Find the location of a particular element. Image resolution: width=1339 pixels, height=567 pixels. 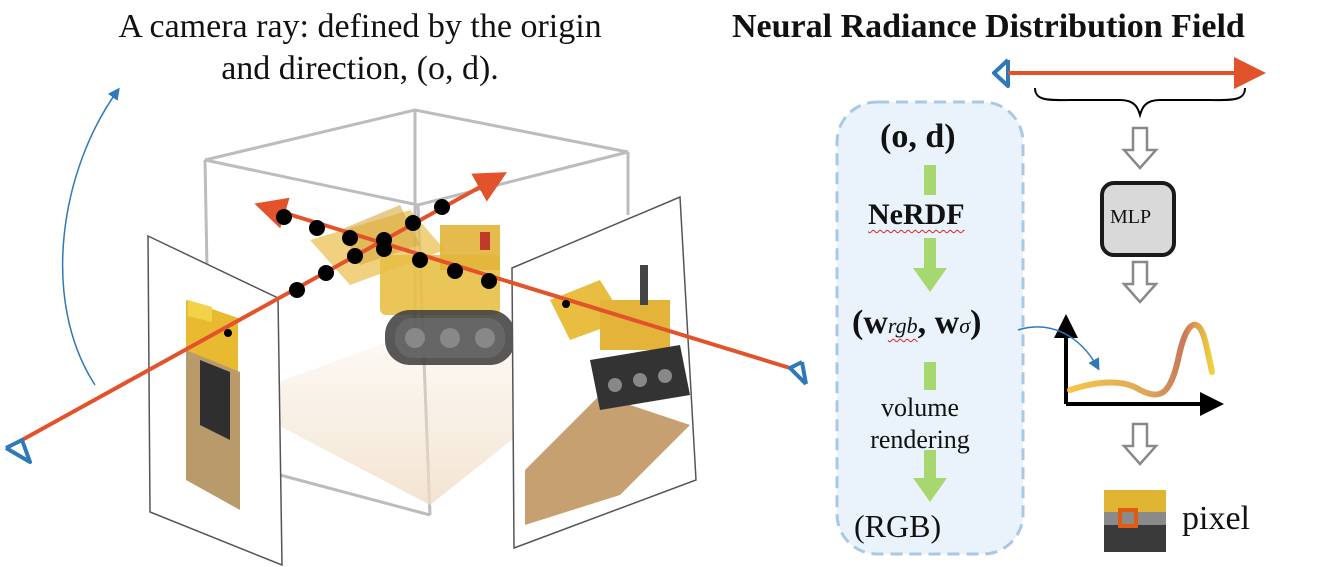

w-rgb-subscript: rgb is located at coordinates (902, 325).